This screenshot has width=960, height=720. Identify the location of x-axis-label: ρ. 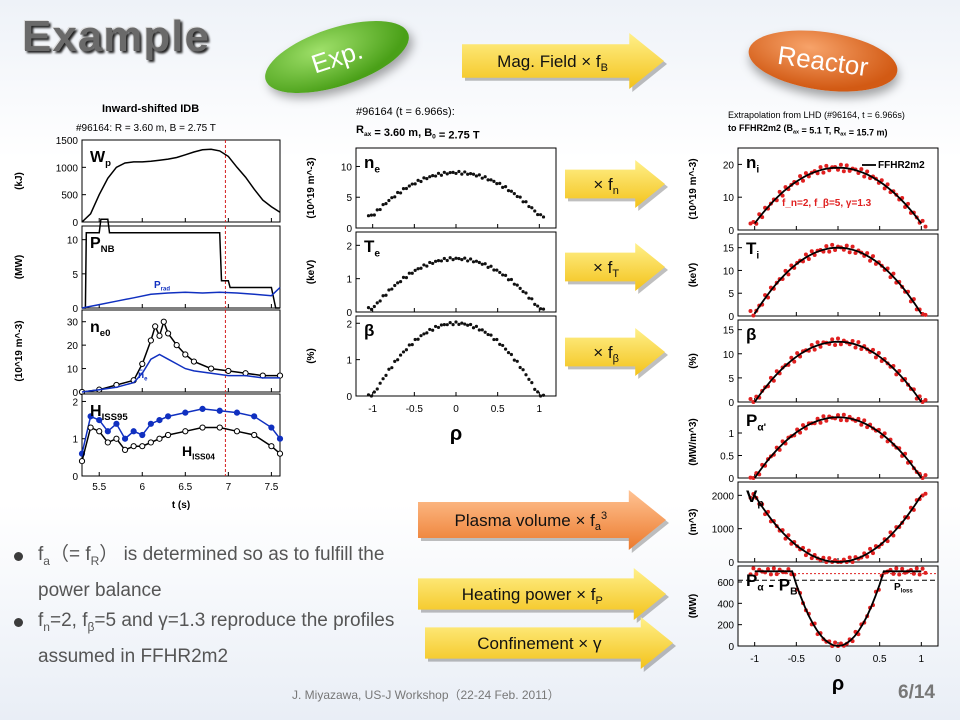
(838, 684).